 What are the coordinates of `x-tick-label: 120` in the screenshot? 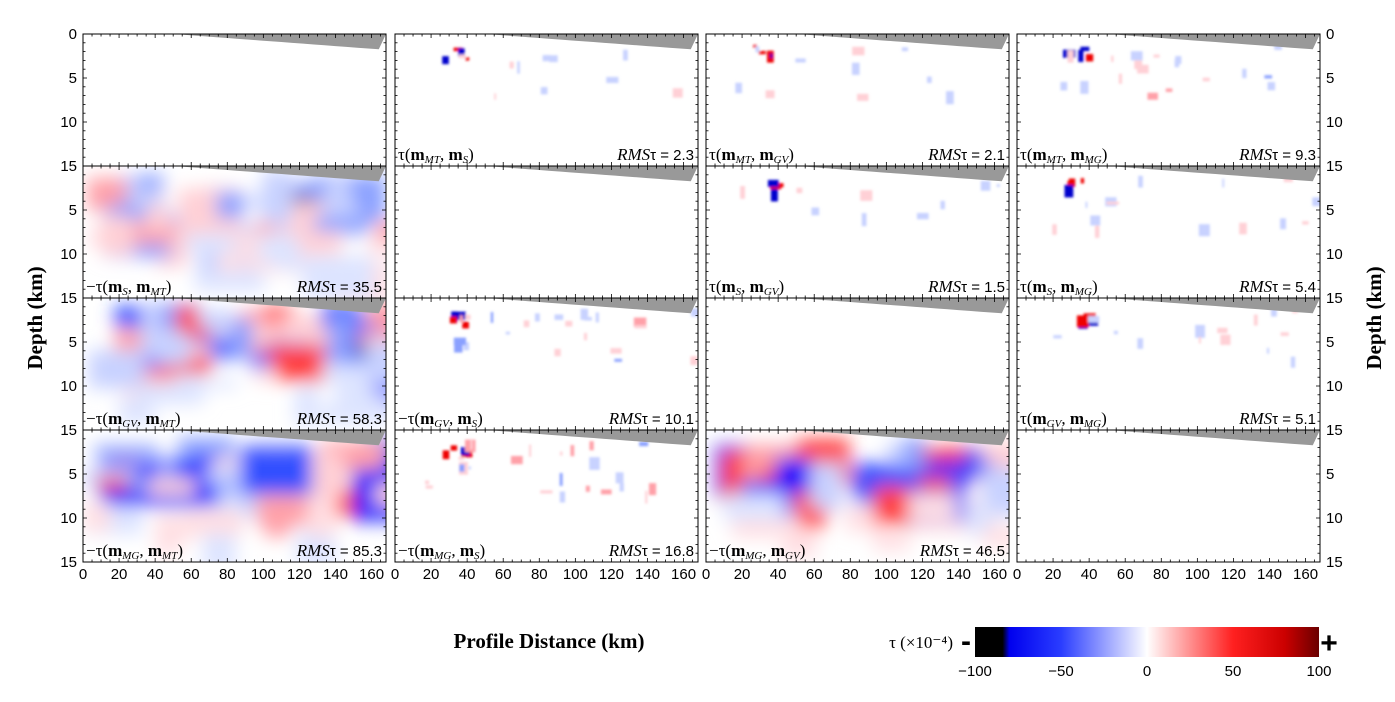 It's located at (1233, 574).